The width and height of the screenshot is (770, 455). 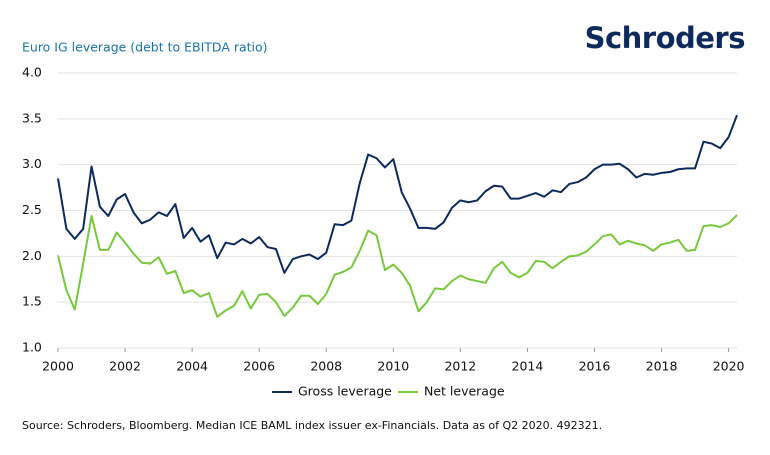 I want to click on x-tick-label: 2000, so click(x=58, y=366).